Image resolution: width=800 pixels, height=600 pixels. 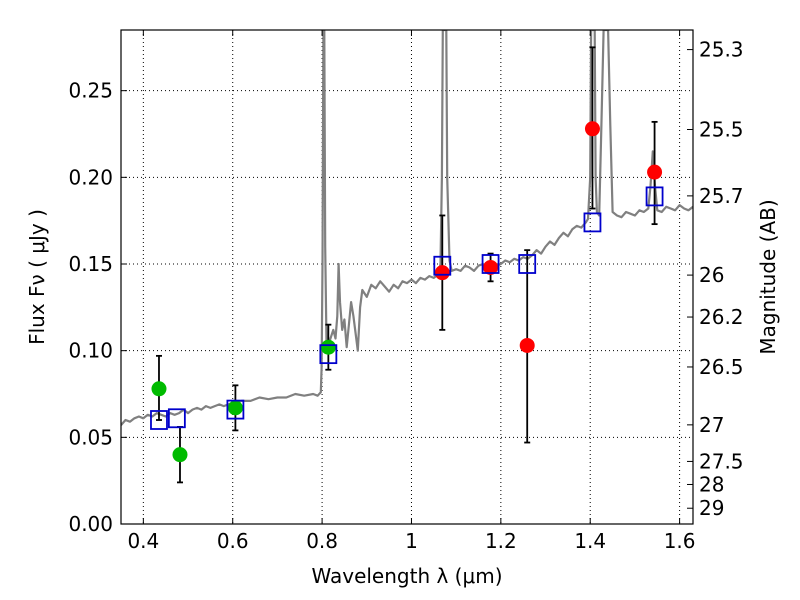 I want to click on x-tick-label: 0.8, so click(x=322, y=541).